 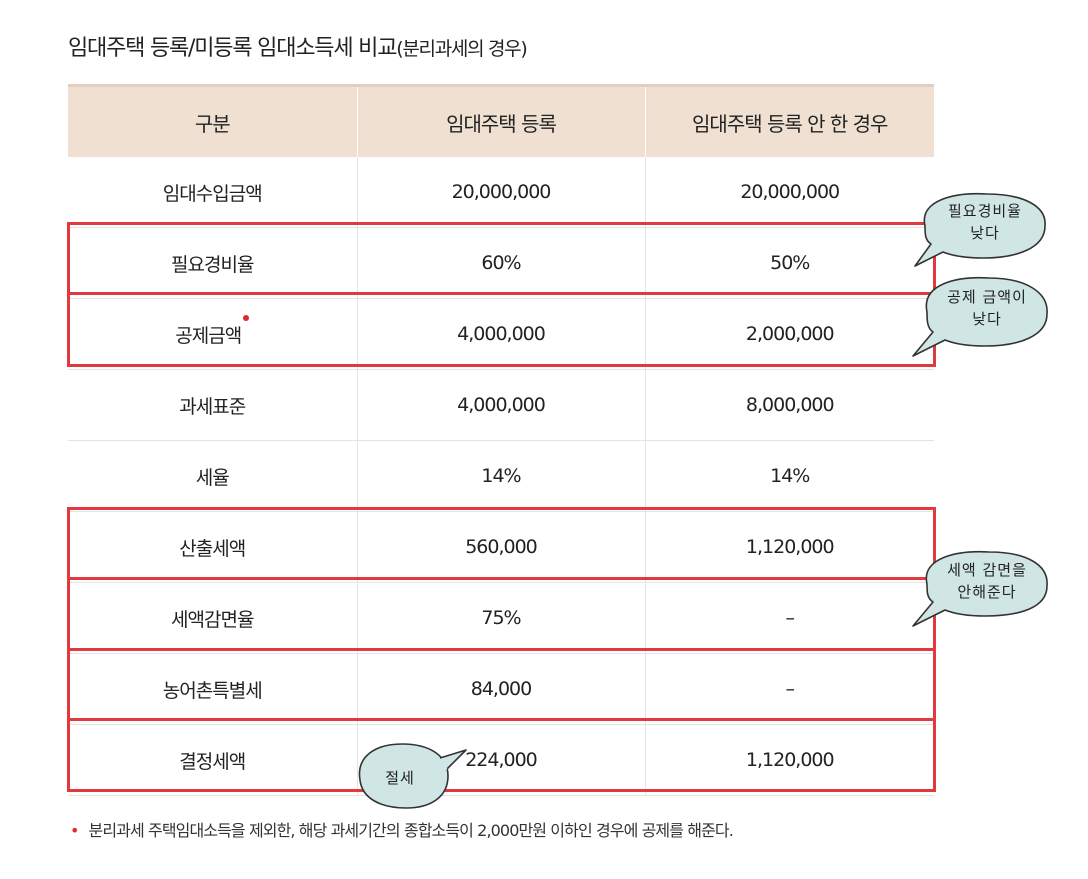 I want to click on row-label: 산출세액, so click(x=212, y=547).